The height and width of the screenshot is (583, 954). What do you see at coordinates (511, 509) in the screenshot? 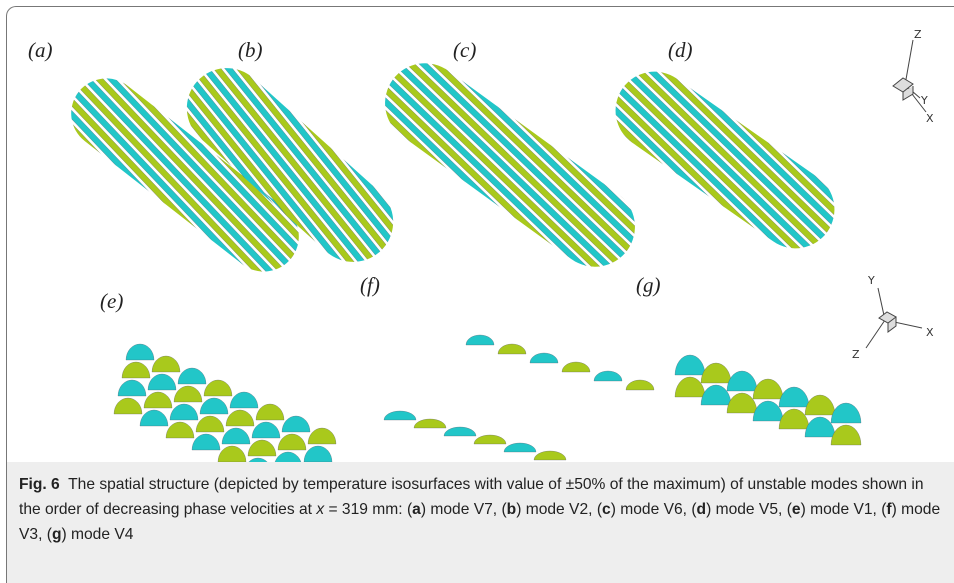
I see `caption-item-letter: b` at bounding box center [511, 509].